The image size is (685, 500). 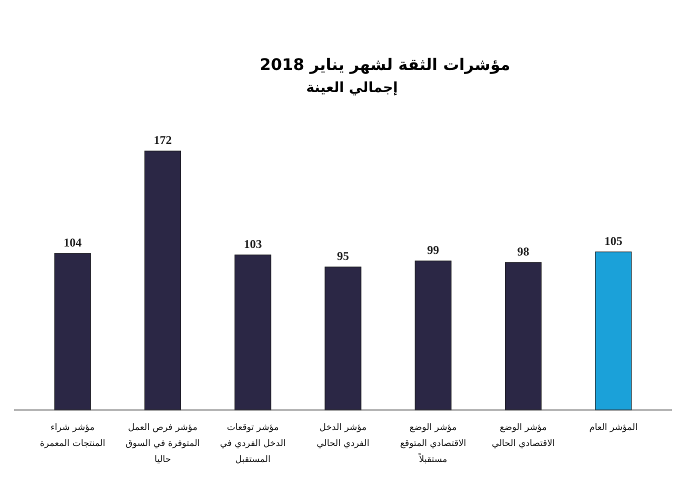 What do you see at coordinates (613, 241) in the screenshot?
I see `data-label: 105` at bounding box center [613, 241].